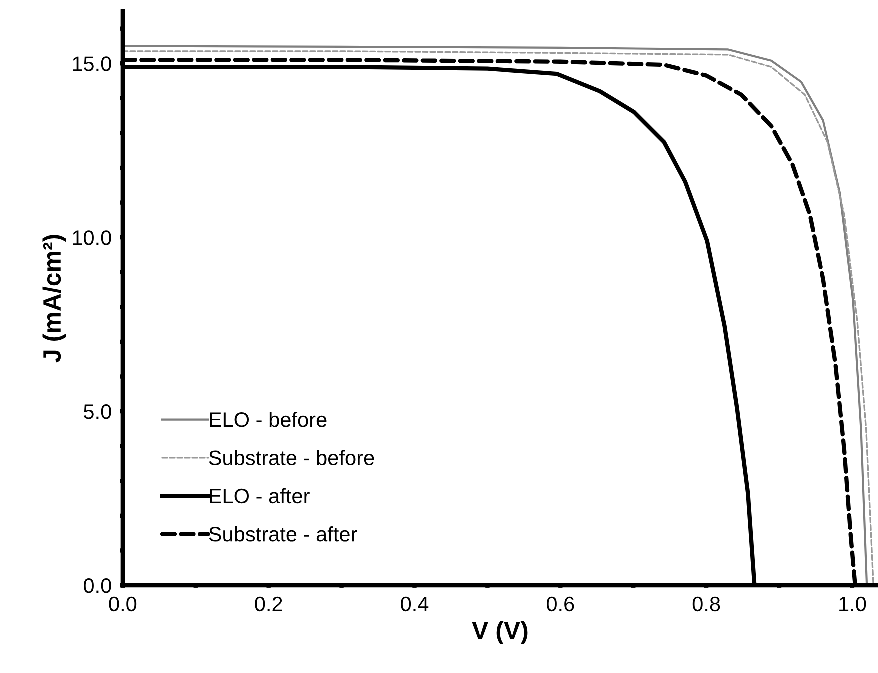 This screenshot has height=673, width=878. What do you see at coordinates (123, 604) in the screenshot?
I see `x-tick-label: 0.0` at bounding box center [123, 604].